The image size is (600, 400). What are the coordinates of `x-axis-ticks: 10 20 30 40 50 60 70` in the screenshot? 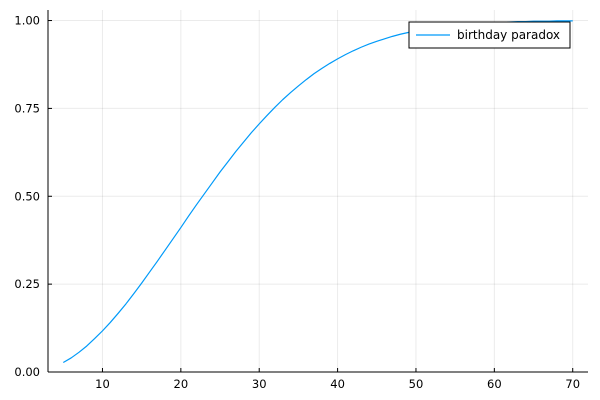 It's located at (337, 379).